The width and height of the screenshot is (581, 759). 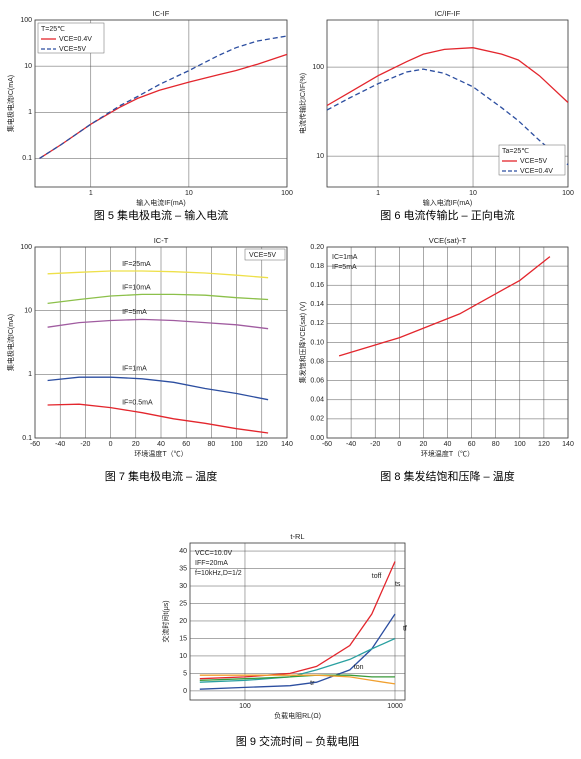 What do you see at coordinates (287, 444) in the screenshot?
I see `x-tick-label: 140` at bounding box center [287, 444].